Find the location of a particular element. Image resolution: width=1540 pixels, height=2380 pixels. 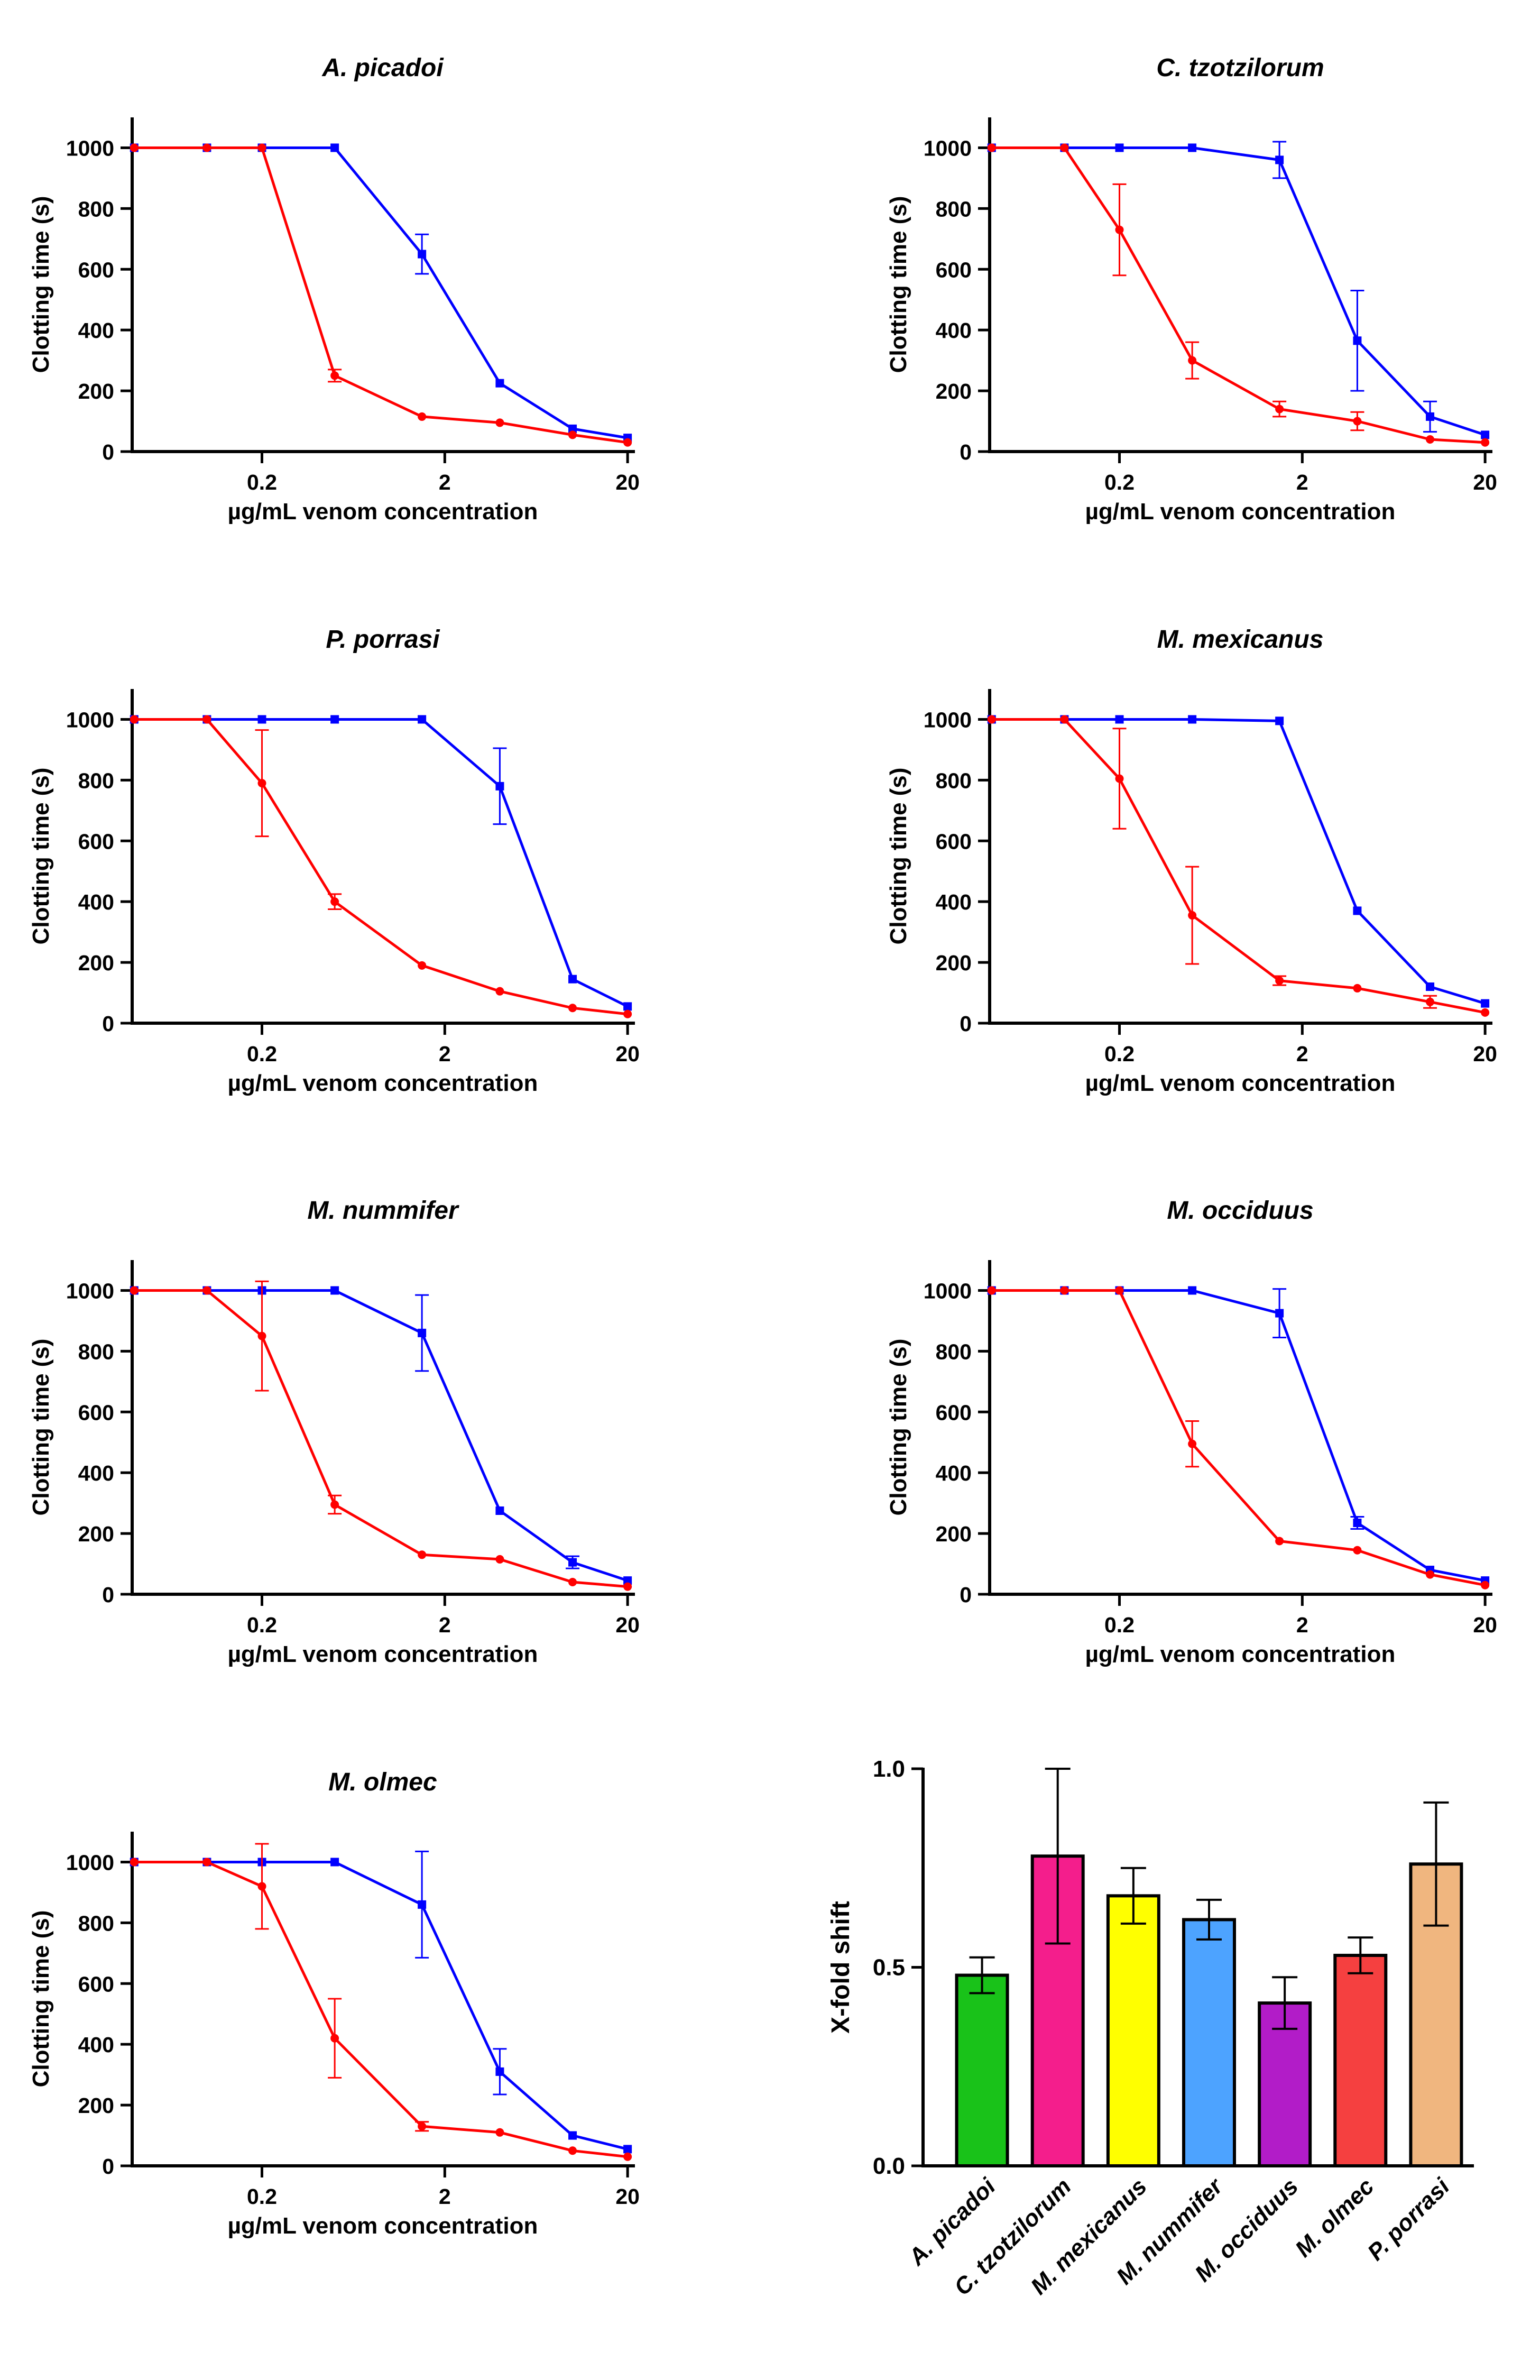

y-axis-label: X-fold shift is located at coordinates (841, 1967).